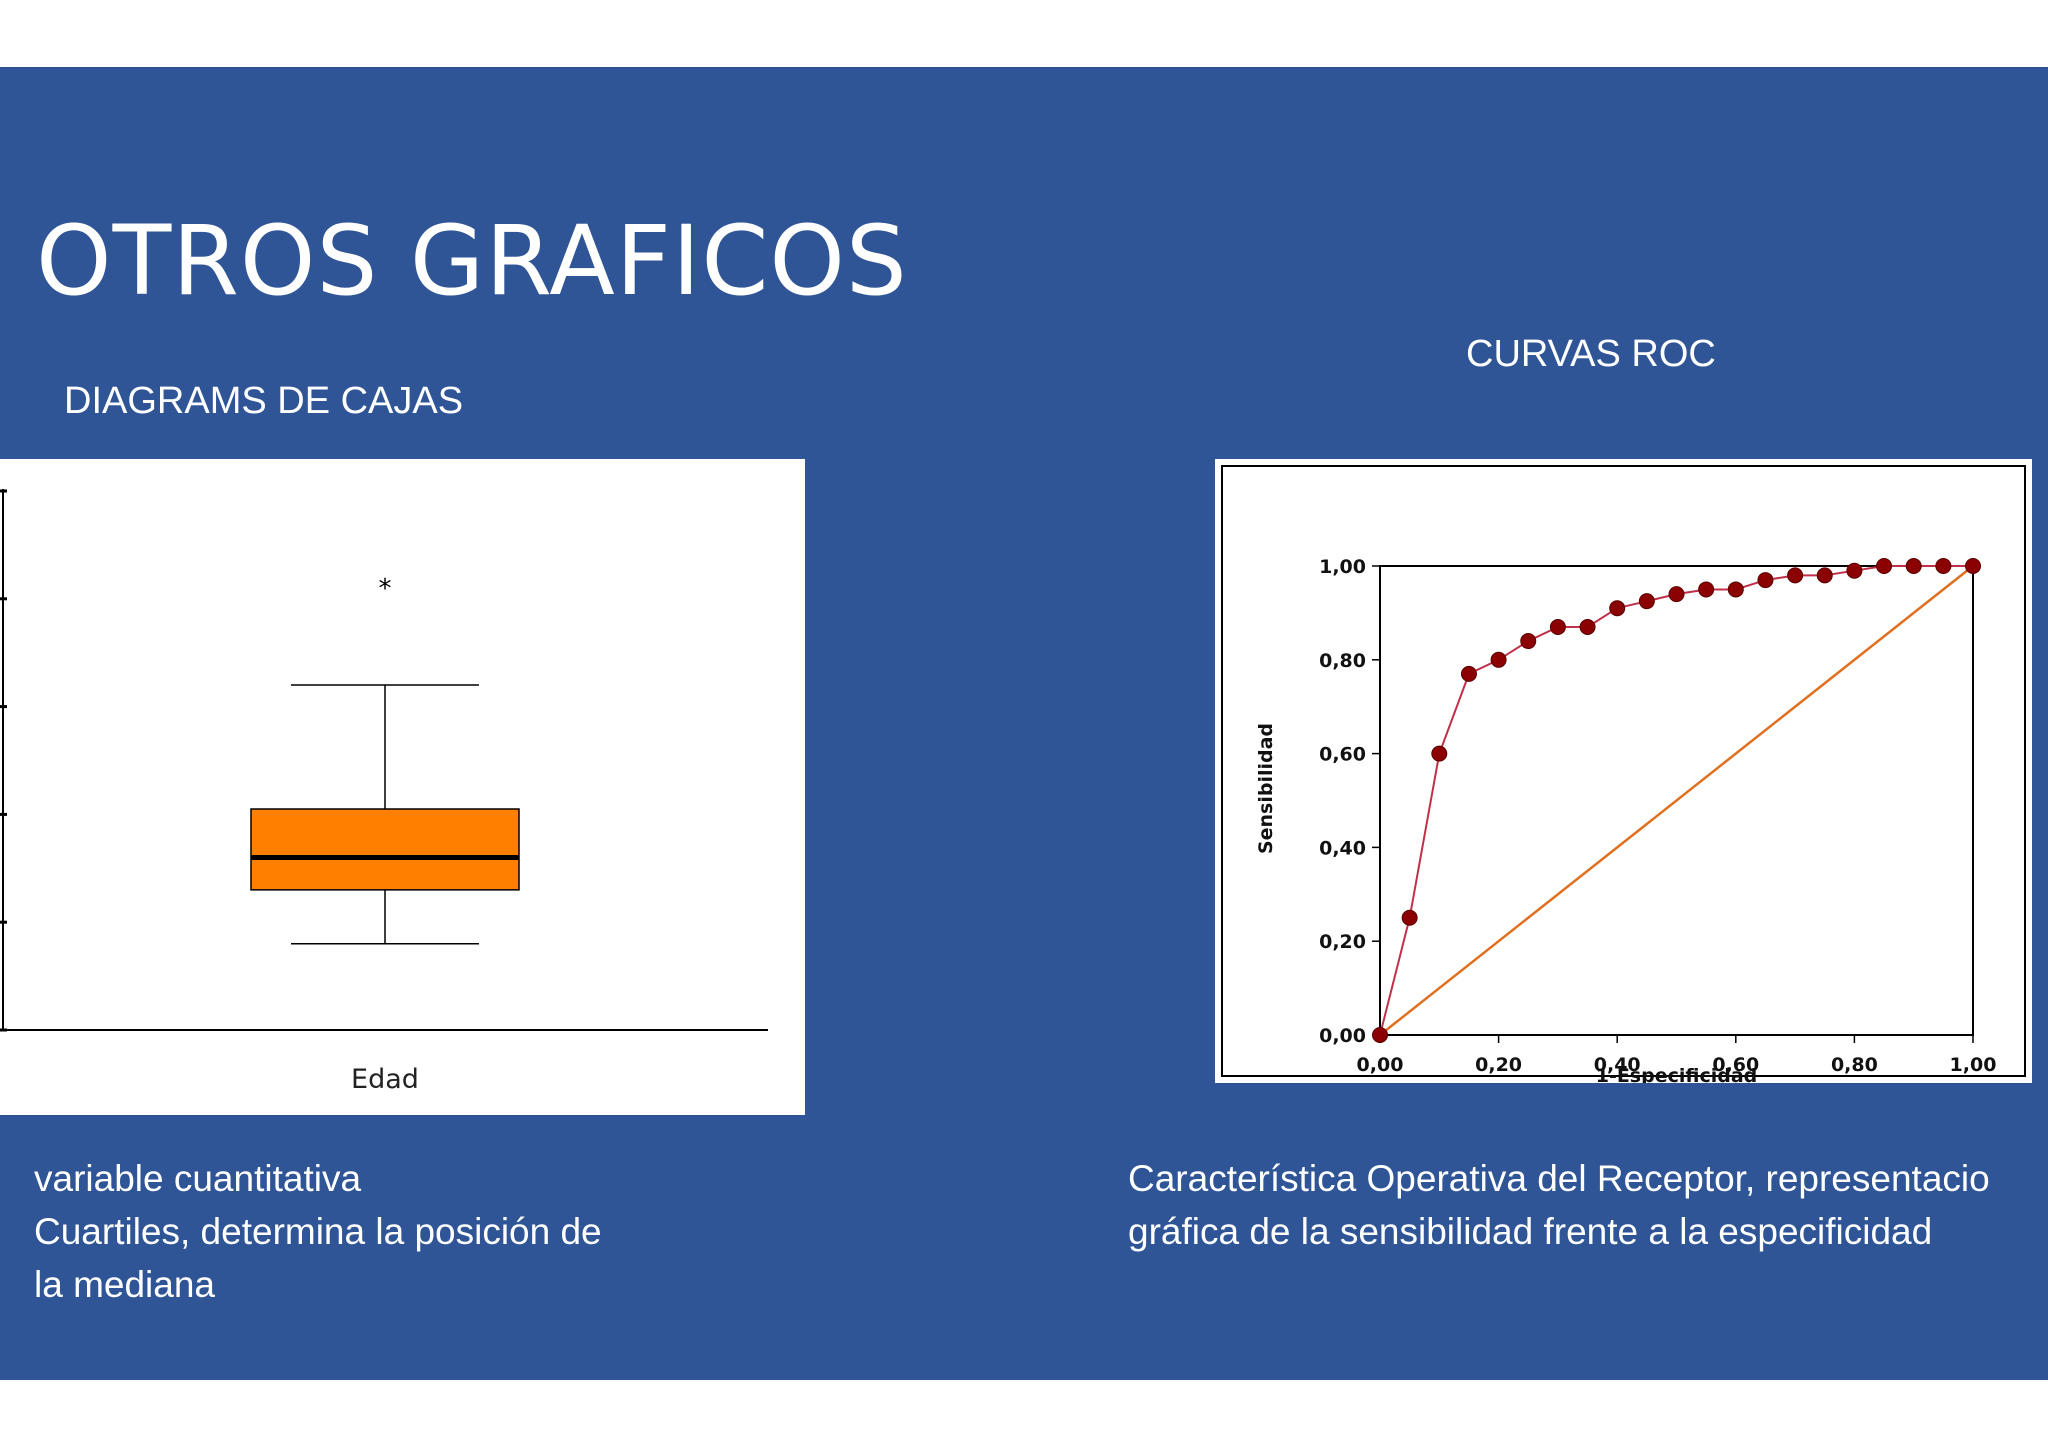 This screenshot has width=2048, height=1448. Describe the element at coordinates (1591, 354) in the screenshot. I see `roc-heading: CURVAS ROC` at that location.